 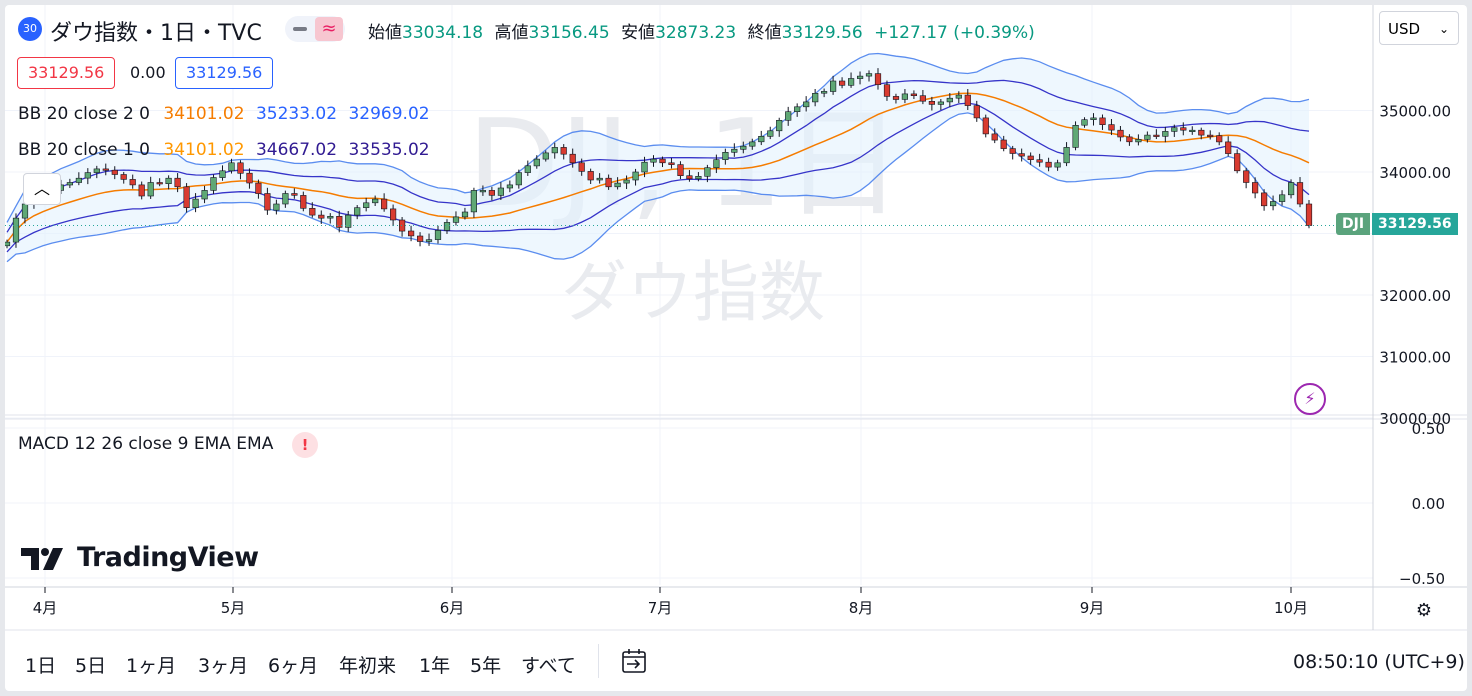 What do you see at coordinates (293, 666) in the screenshot?
I see `range-button-4: 6ヶ月` at bounding box center [293, 666].